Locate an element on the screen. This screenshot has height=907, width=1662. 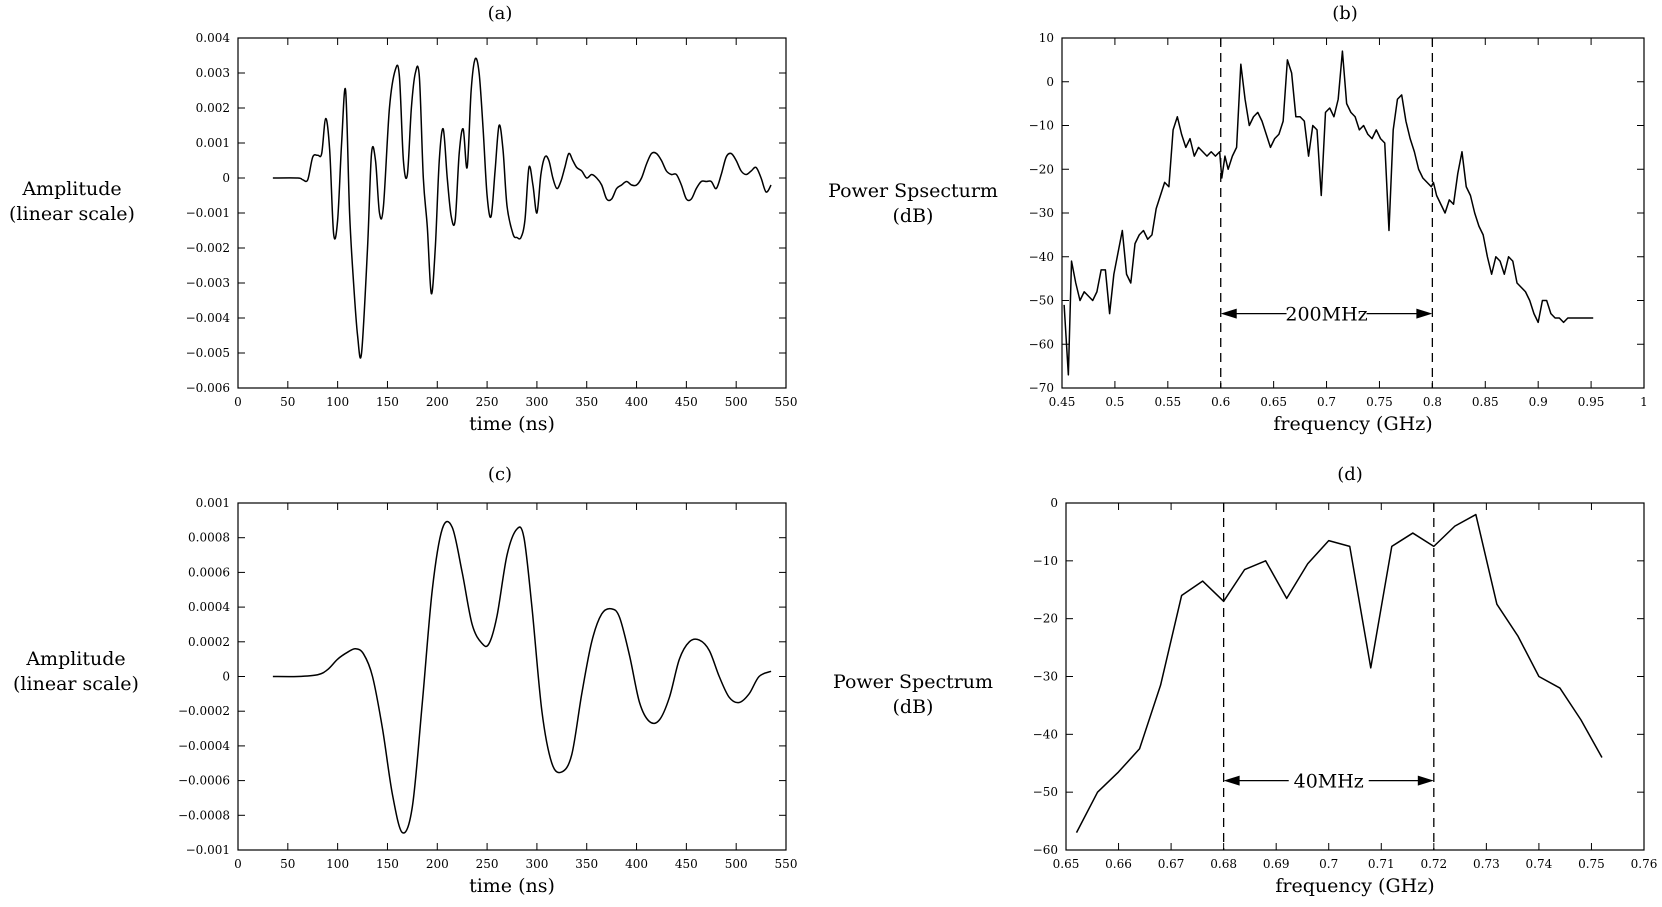
x-tick-label: 0.45 is located at coordinates (1062, 402).